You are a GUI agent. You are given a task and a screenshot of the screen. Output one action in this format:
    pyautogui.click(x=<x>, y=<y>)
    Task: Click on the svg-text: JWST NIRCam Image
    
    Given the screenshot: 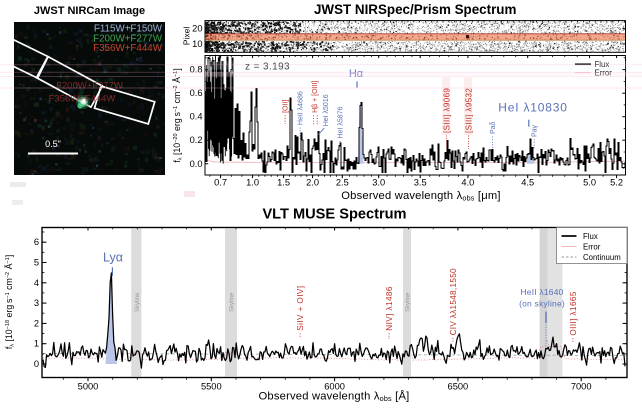 What is the action you would take?
    pyautogui.click(x=89, y=11)
    